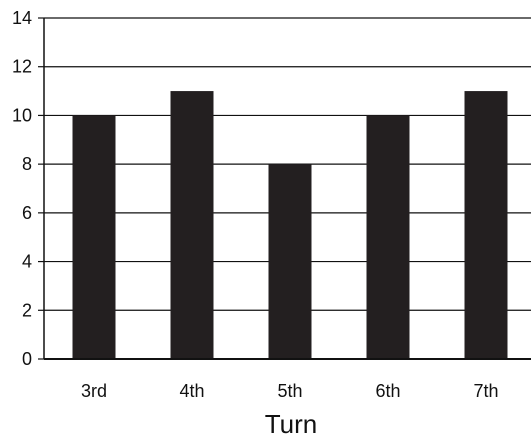 This screenshot has width=531, height=442. Describe the element at coordinates (94, 391) in the screenshot. I see `x-tick-label: 3rd` at that location.